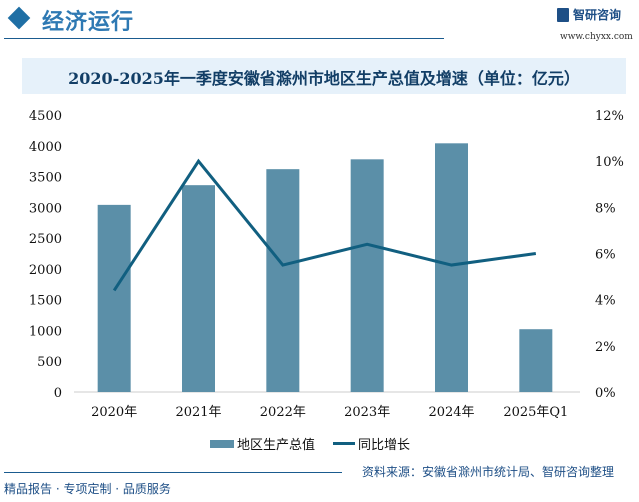  What do you see at coordinates (114, 412) in the screenshot?
I see `x-tick-label: 2020年` at bounding box center [114, 412].